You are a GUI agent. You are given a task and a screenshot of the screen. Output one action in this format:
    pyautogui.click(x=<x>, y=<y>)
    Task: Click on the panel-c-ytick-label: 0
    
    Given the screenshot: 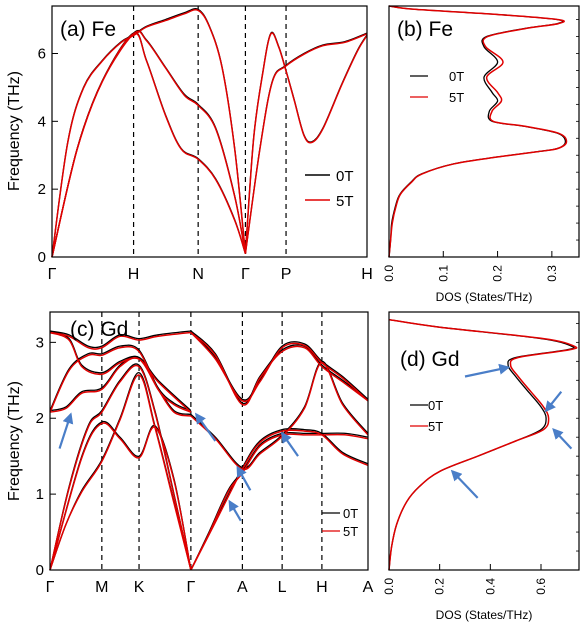 What is the action you would take?
    pyautogui.click(x=40, y=570)
    